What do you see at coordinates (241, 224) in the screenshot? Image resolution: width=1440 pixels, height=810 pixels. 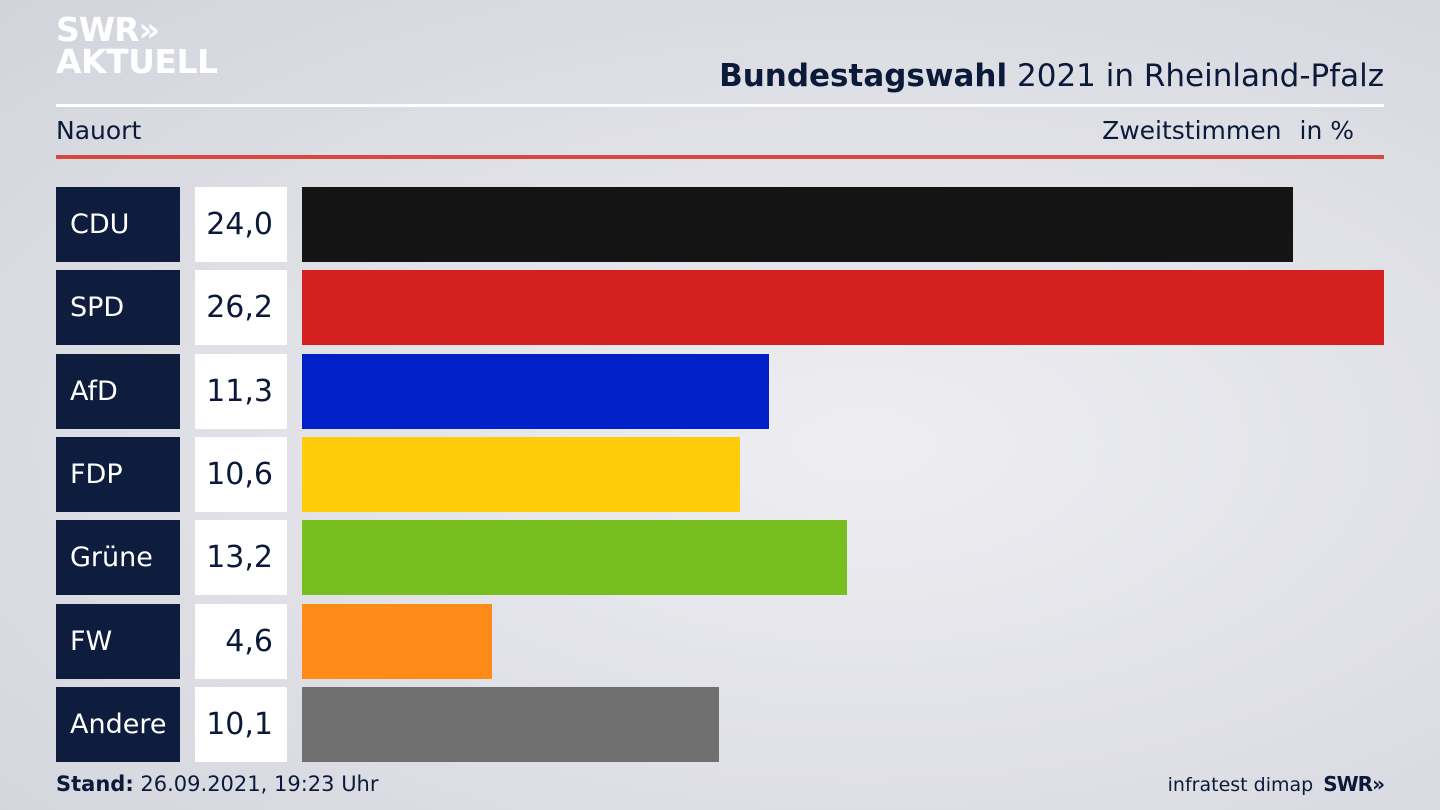 I see `value-label: 24,0` at bounding box center [241, 224].